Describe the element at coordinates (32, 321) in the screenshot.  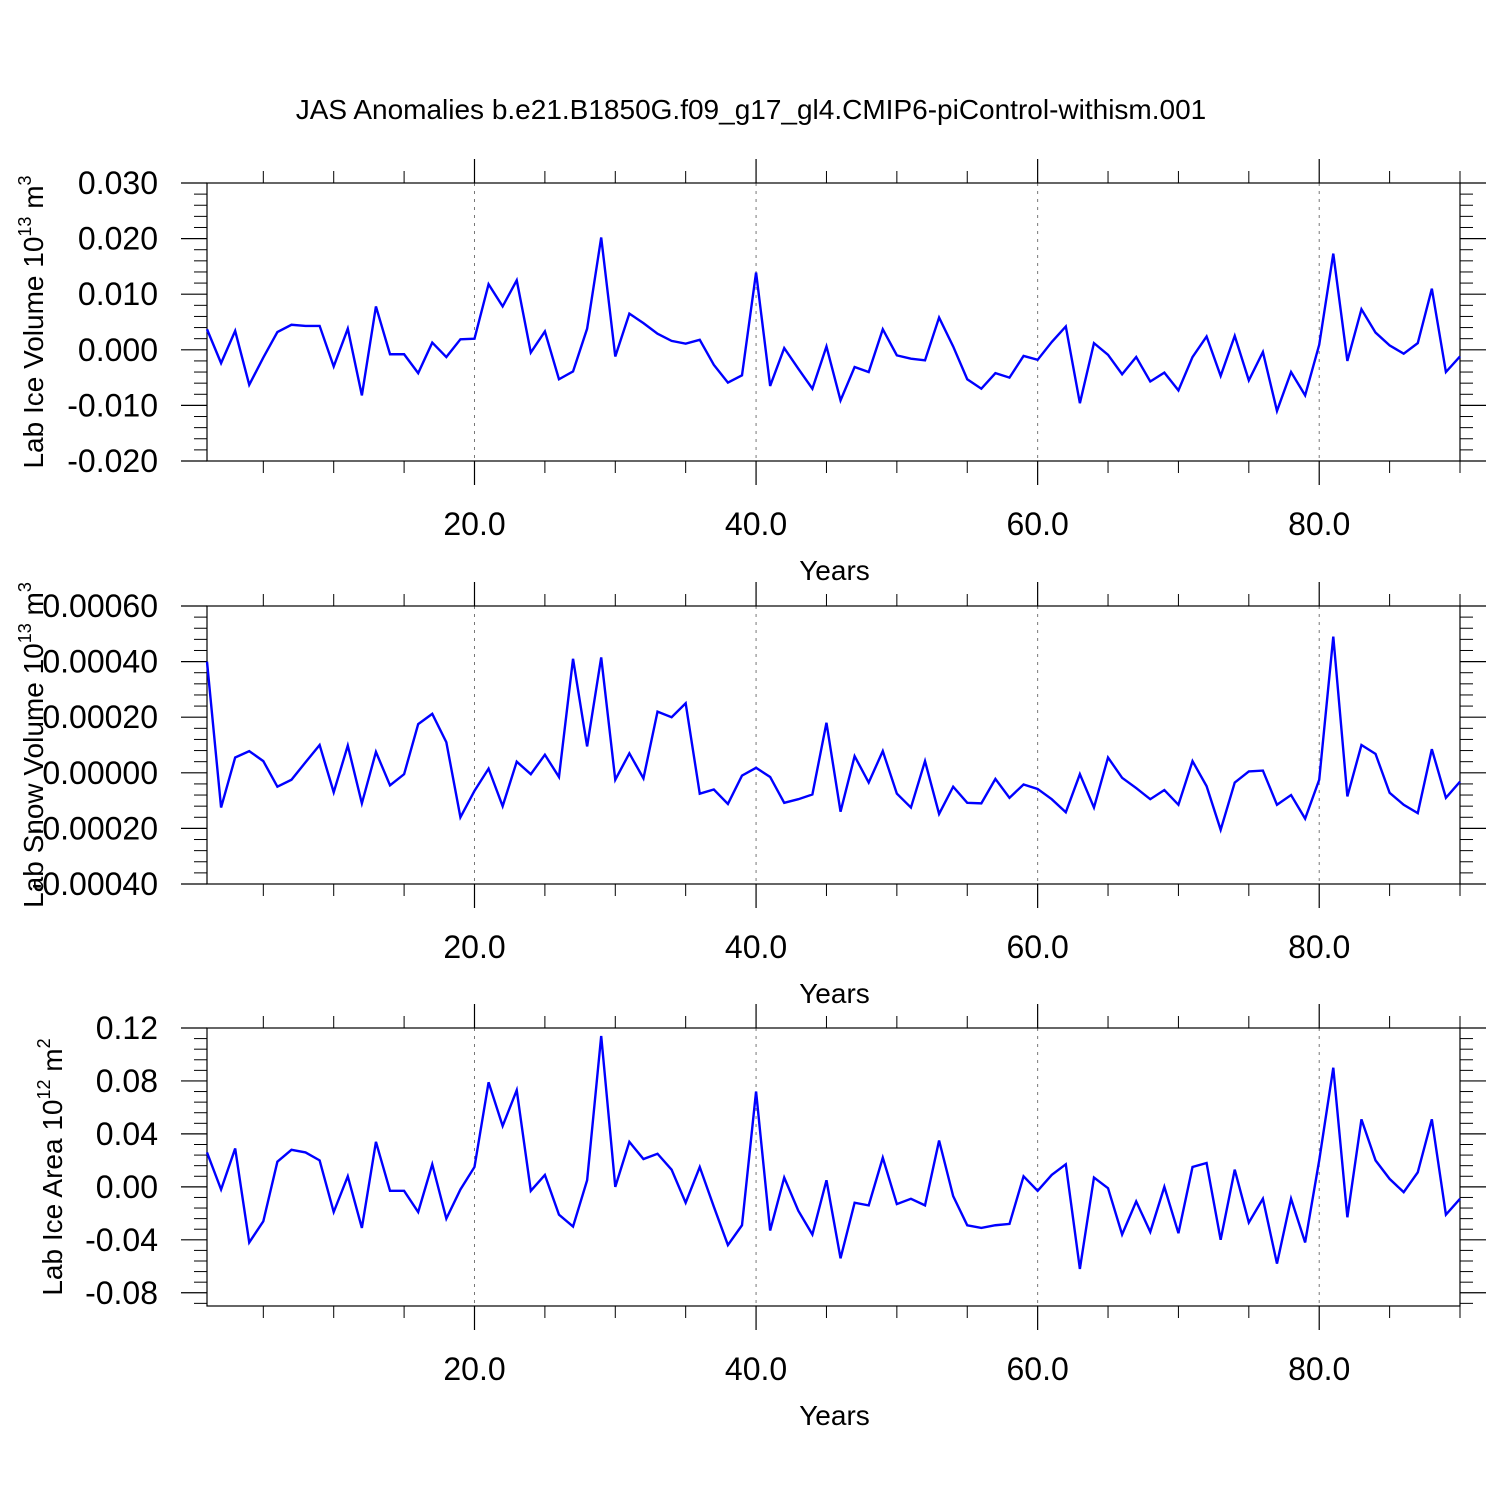
I see `y-axis-title: Lab Ice Volume 1013 m3` at that location.